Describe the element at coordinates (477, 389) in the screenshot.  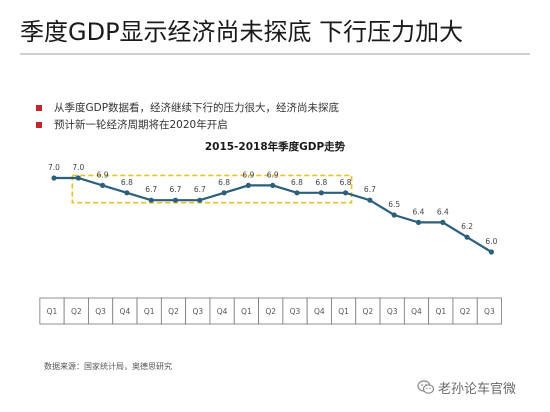
I see `watermark-name: 老孙论车官微` at that location.